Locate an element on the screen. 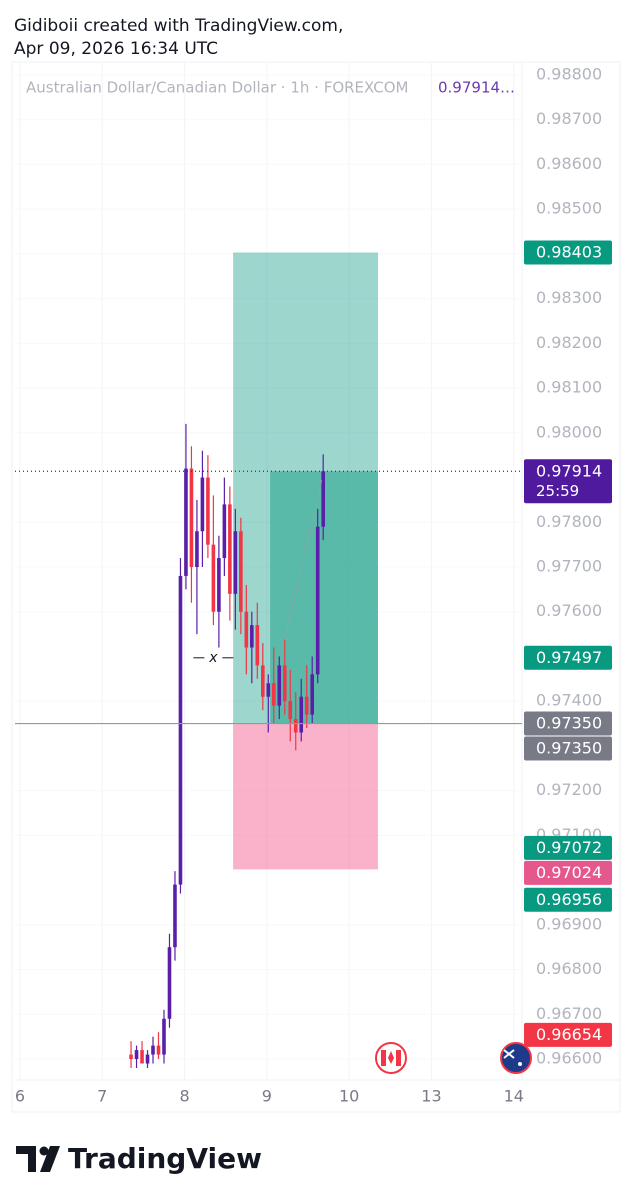 Image resolution: width=634 pixels, height=1200 pixels. price-badge-label: 0.98403 is located at coordinates (569, 252).